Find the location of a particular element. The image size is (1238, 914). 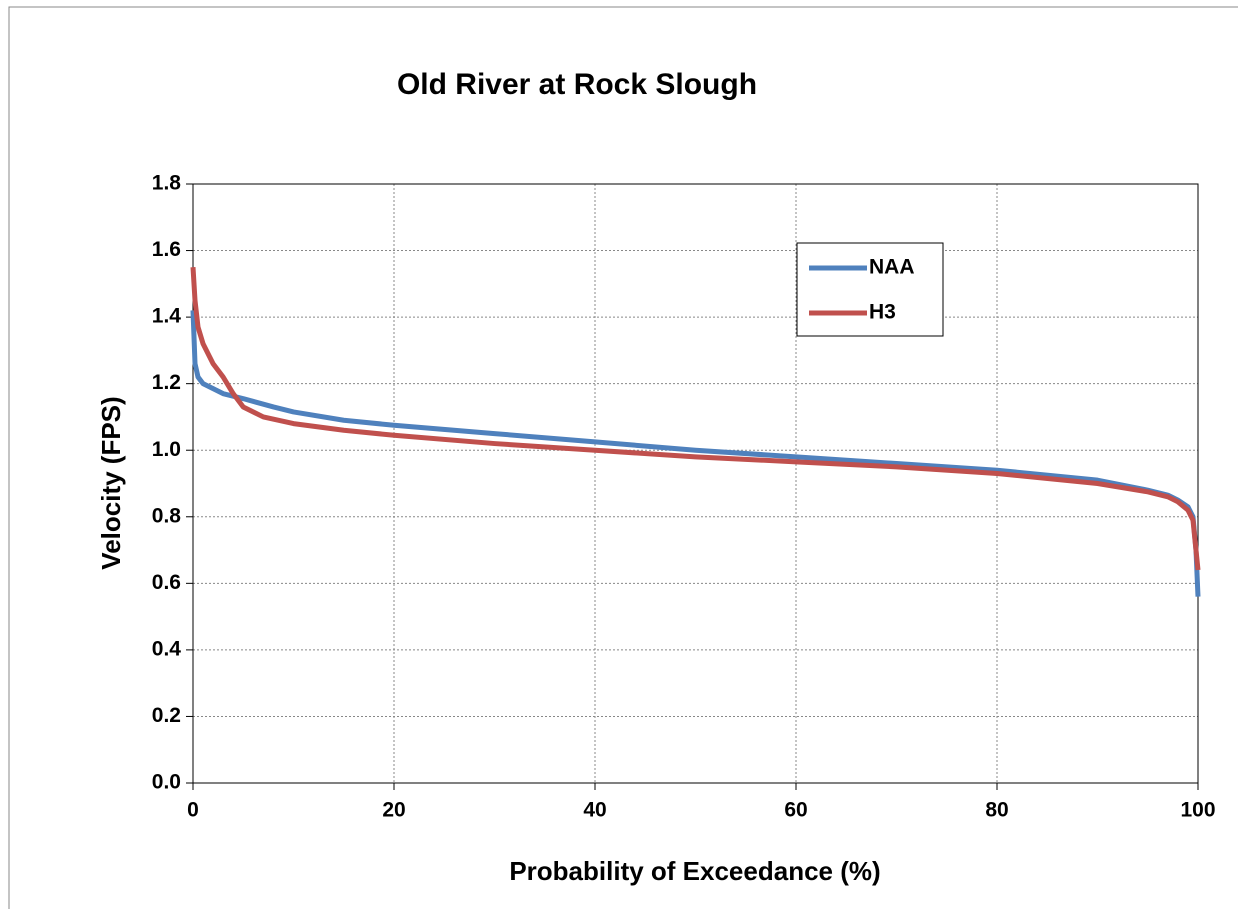

y-tick-label: 0.2 is located at coordinates (166, 715).